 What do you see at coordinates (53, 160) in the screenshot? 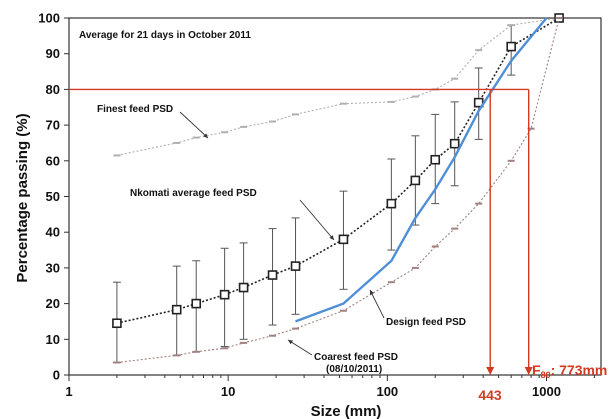
I see `y-tick-label: 60` at bounding box center [53, 160].